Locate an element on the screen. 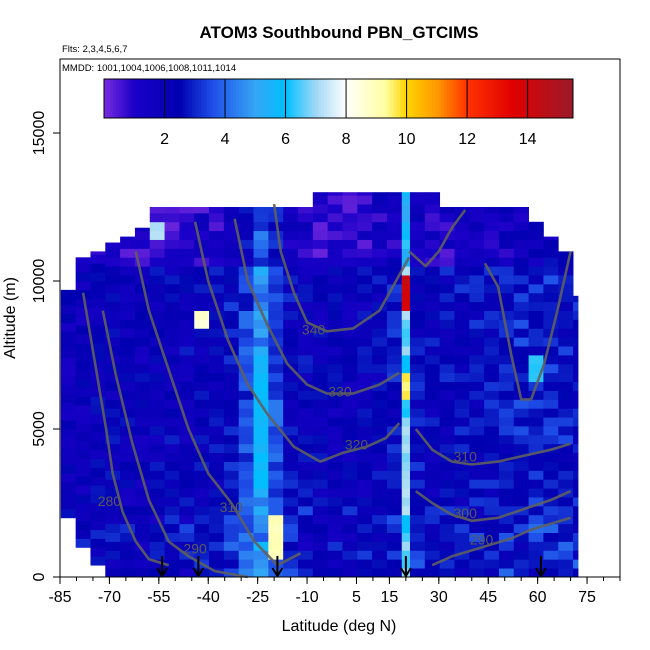 The width and height of the screenshot is (650, 650). theta-contour-label: 330 is located at coordinates (340, 391).